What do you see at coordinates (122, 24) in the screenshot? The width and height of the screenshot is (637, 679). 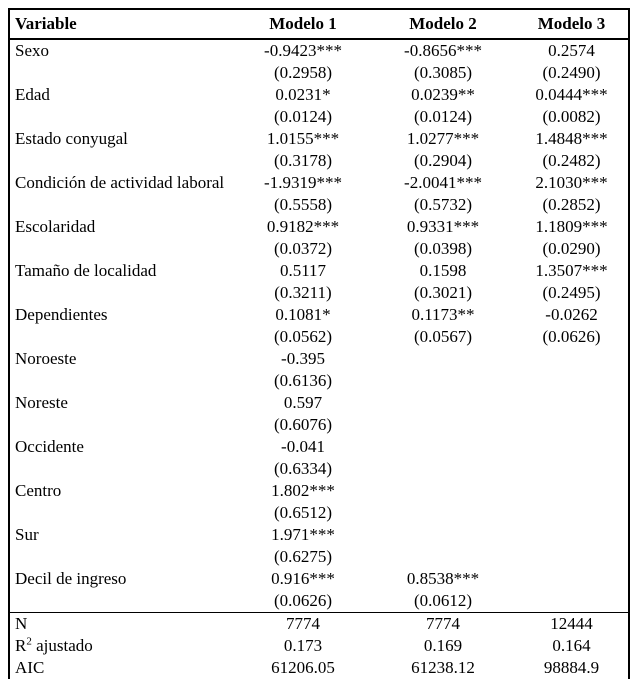 I see `column-header-variable: Variable` at bounding box center [122, 24].